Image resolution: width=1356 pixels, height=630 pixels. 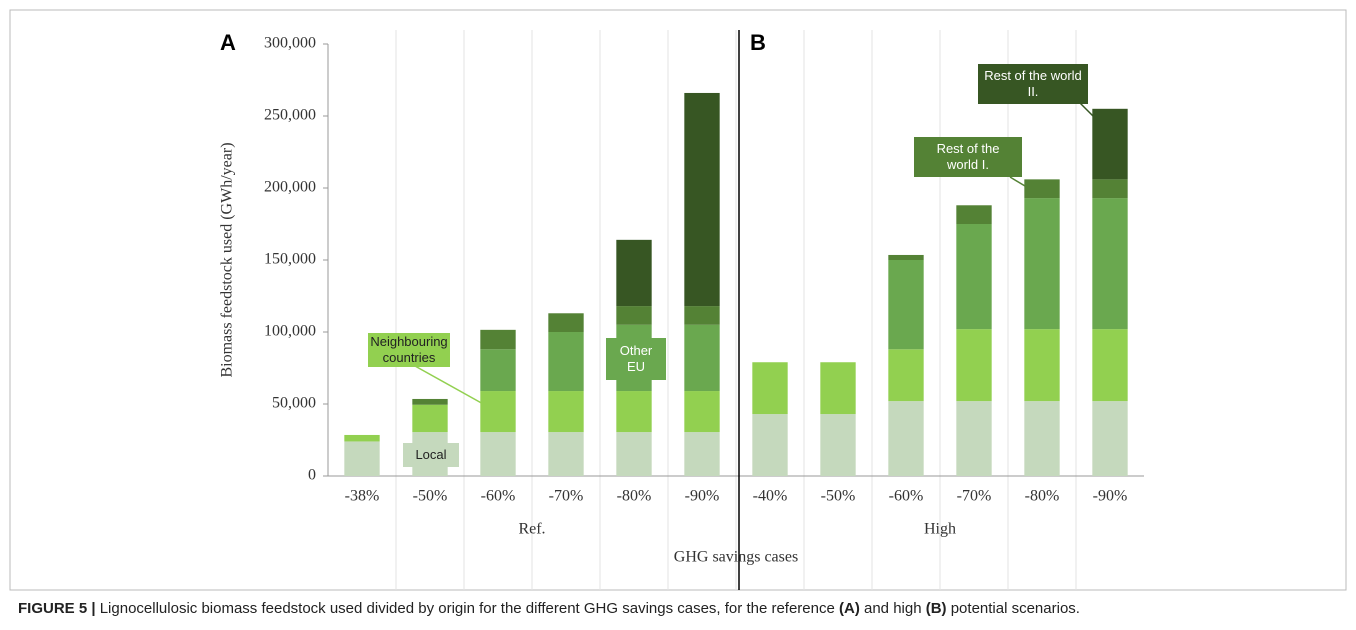 I want to click on group-label: Ref., so click(x=531, y=529).